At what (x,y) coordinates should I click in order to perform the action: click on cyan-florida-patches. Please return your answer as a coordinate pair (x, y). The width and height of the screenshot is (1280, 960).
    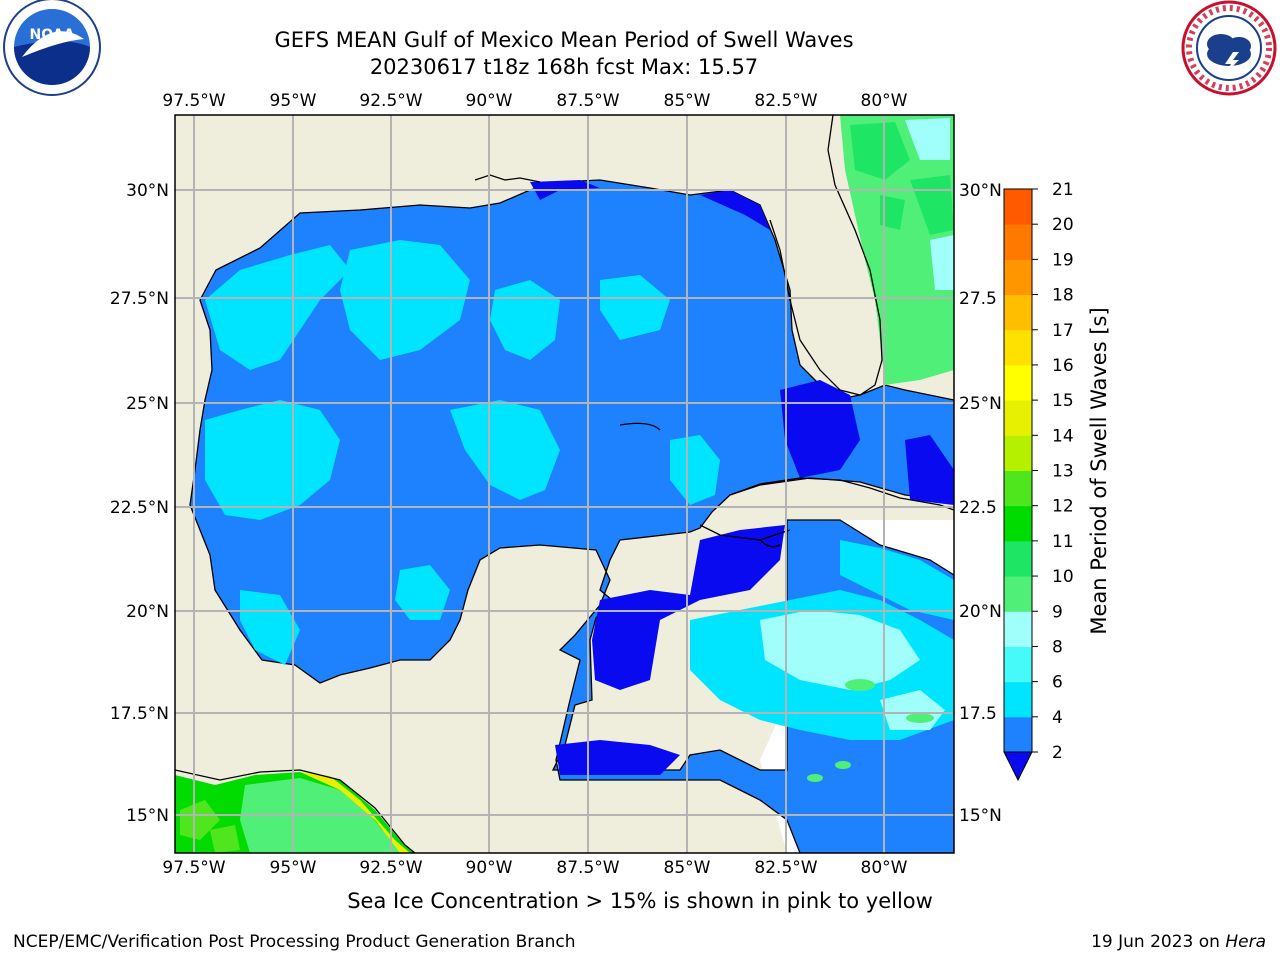
    Looking at the image, I should click on (929, 204).